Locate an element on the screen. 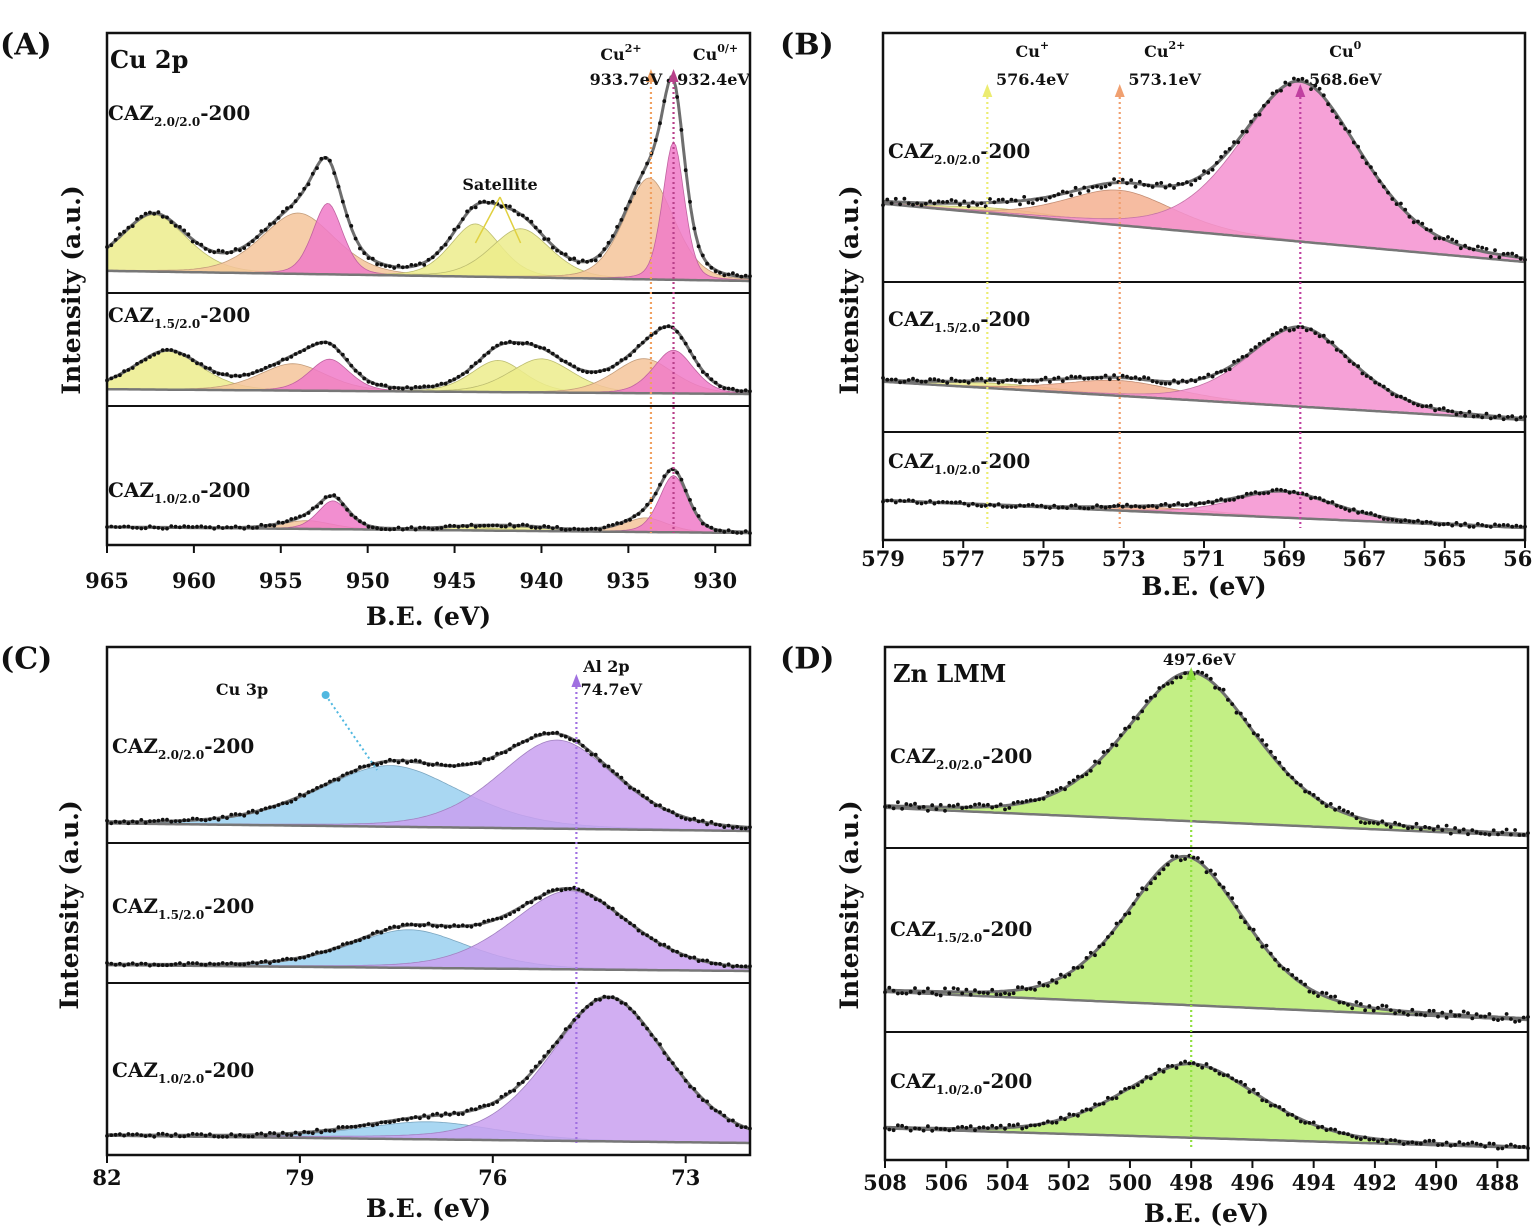  panel-letter: (D) is located at coordinates (807, 659).